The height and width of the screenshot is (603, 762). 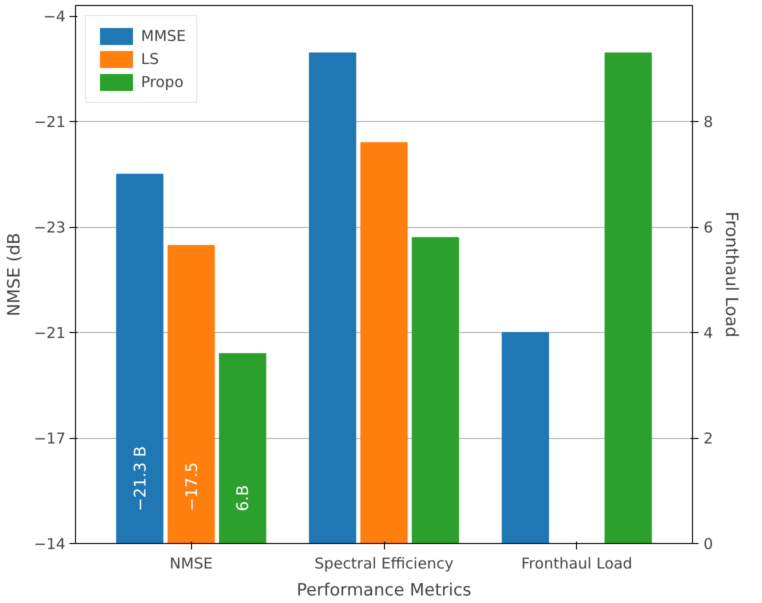 I want to click on y-tick-label: 6, so click(x=709, y=227).